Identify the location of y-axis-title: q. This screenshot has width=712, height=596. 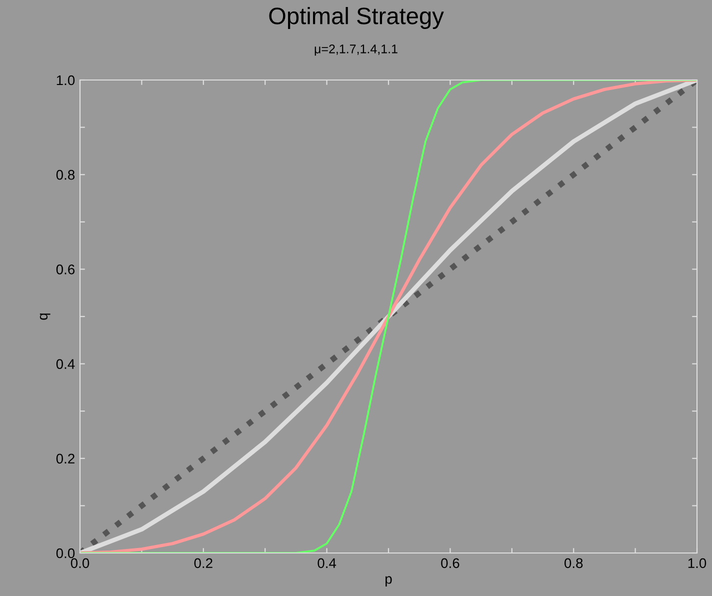
(45, 317).